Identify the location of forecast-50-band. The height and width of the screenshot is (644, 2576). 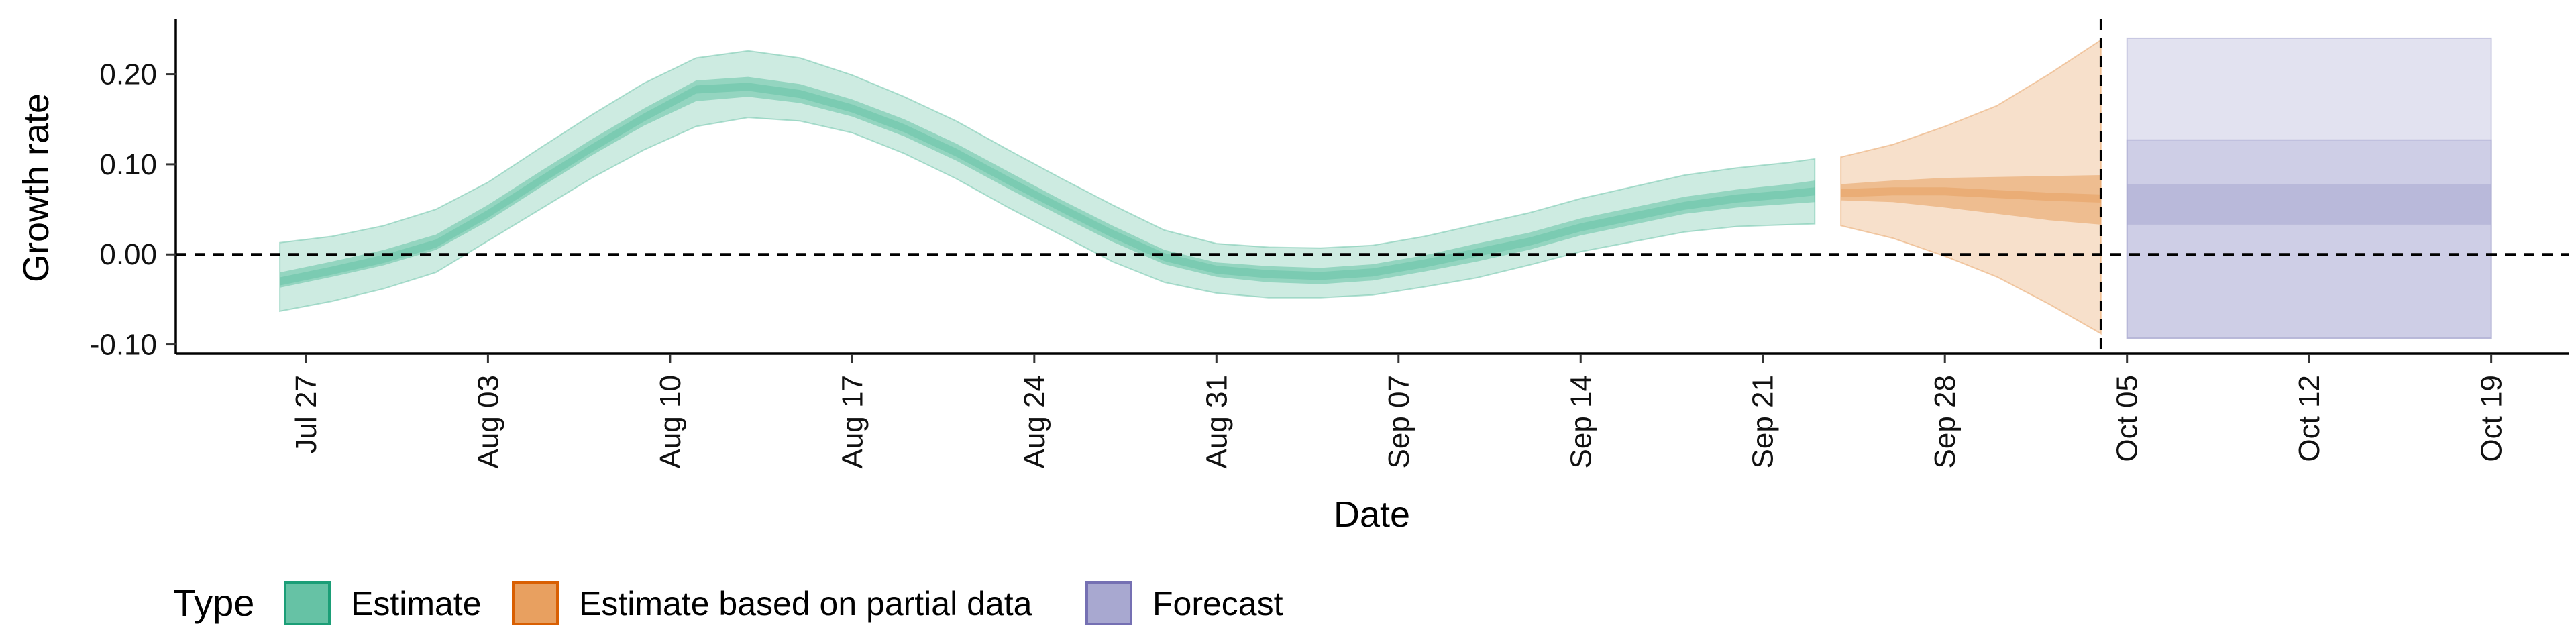
(2309, 204).